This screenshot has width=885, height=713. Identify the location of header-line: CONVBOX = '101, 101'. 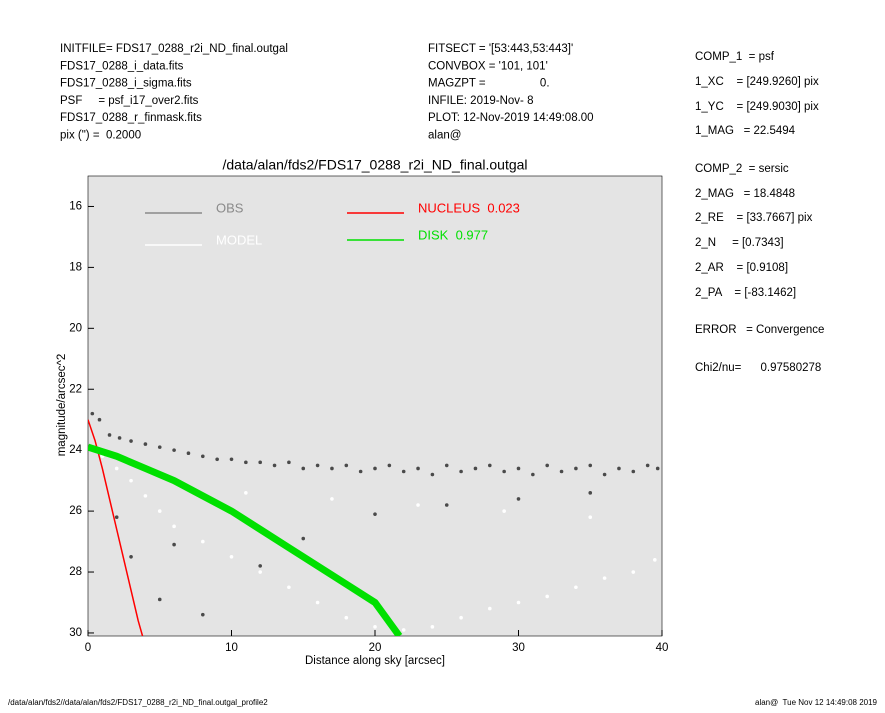
(488, 66).